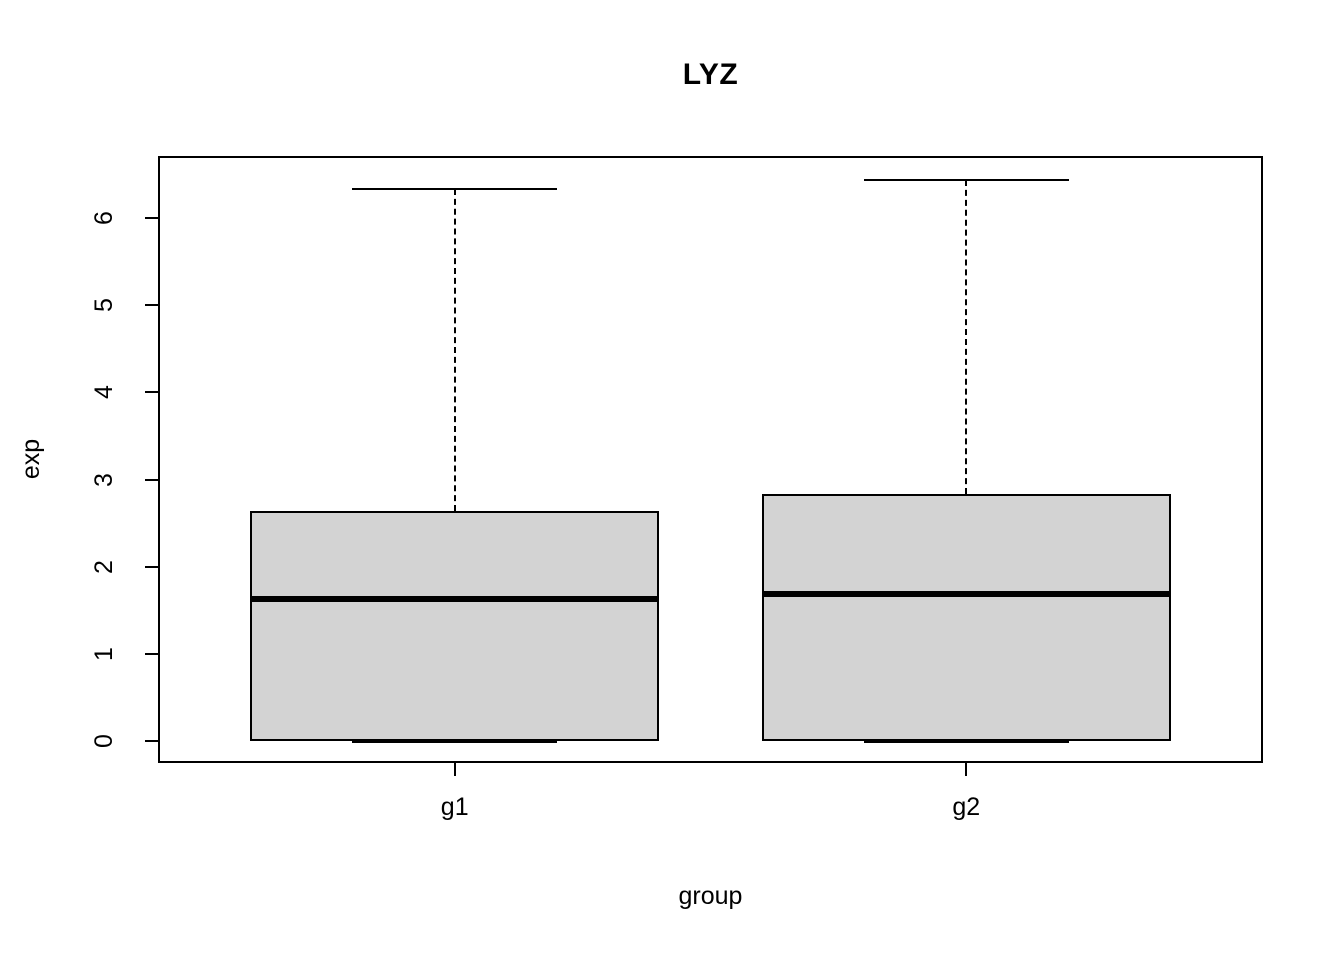 This screenshot has height=960, width=1344. Describe the element at coordinates (103, 654) in the screenshot. I see `y-tick-label: 1` at that location.